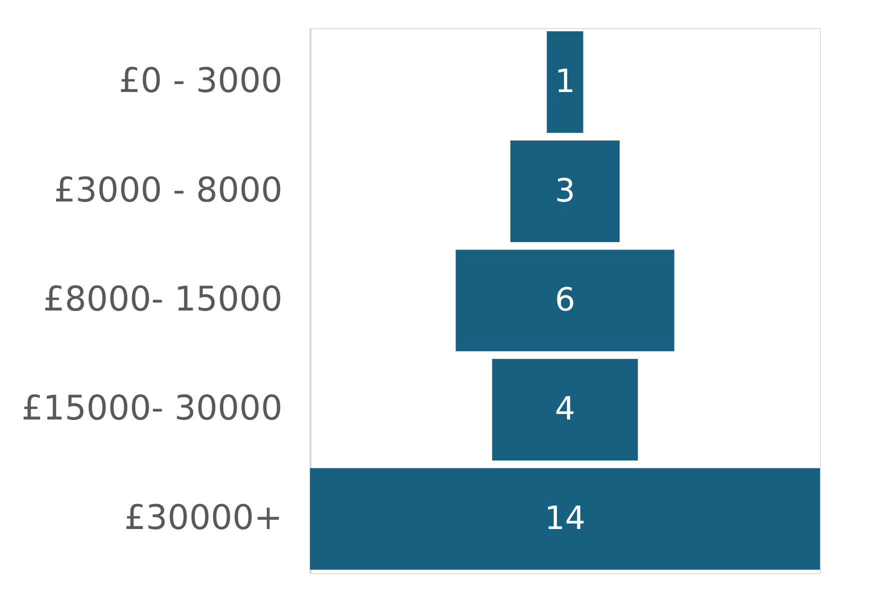 The width and height of the screenshot is (869, 603). What do you see at coordinates (565, 81) in the screenshot?
I see `data-label: 1` at bounding box center [565, 81].